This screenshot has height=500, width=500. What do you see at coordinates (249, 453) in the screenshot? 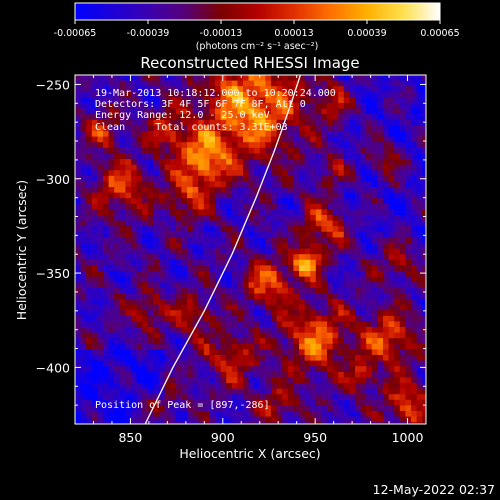
I see `x-axis-label: Heliocentric X (arcsec)` at bounding box center [249, 453].